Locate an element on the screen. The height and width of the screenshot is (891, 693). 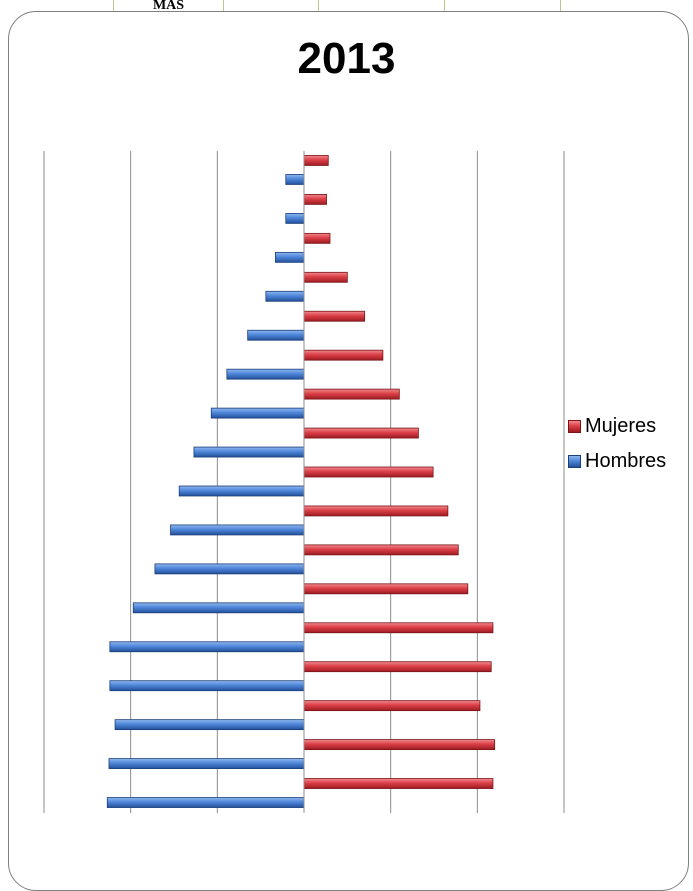
chart-title: 2013 is located at coordinates (346, 58).